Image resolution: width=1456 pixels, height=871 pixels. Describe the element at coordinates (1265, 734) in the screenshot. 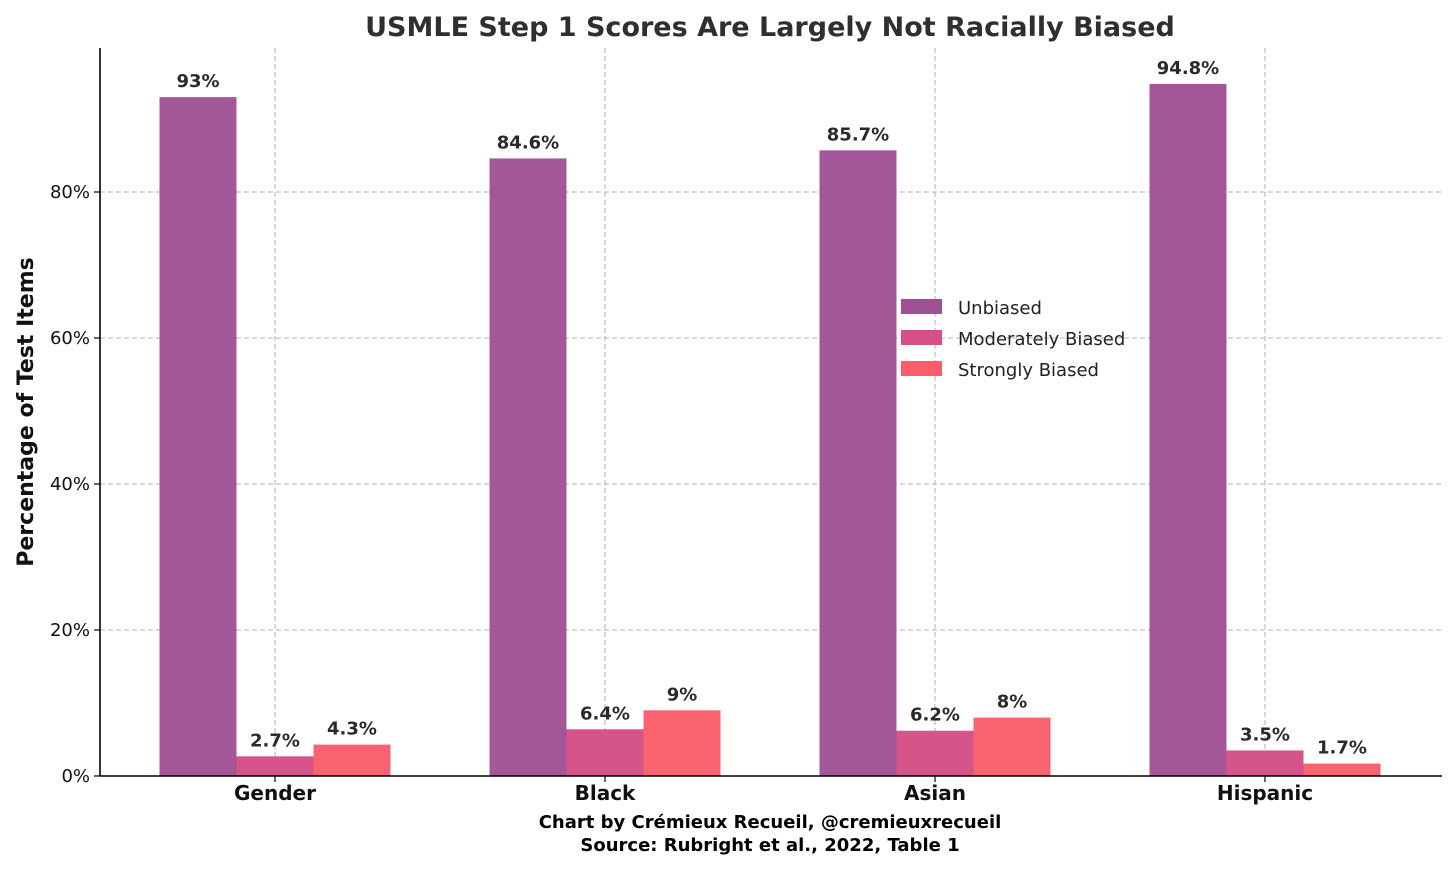

I see `data-label: 3.5%` at that location.